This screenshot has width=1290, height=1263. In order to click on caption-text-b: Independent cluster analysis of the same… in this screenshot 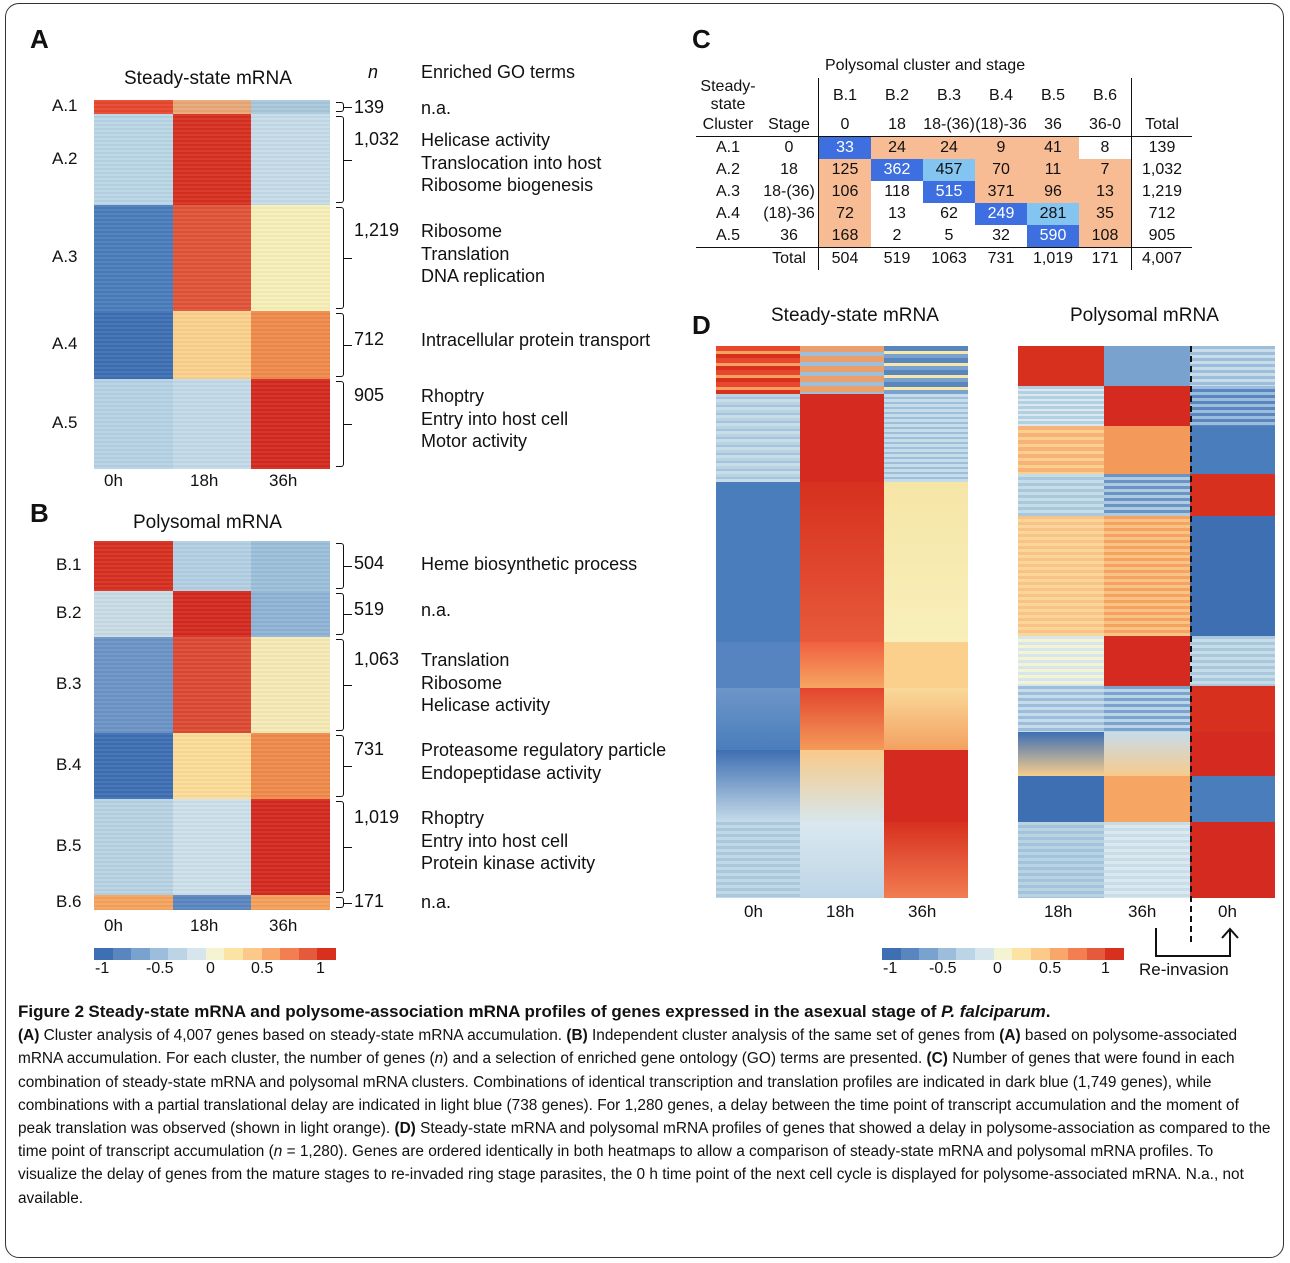, I will do `click(793, 1036)`.